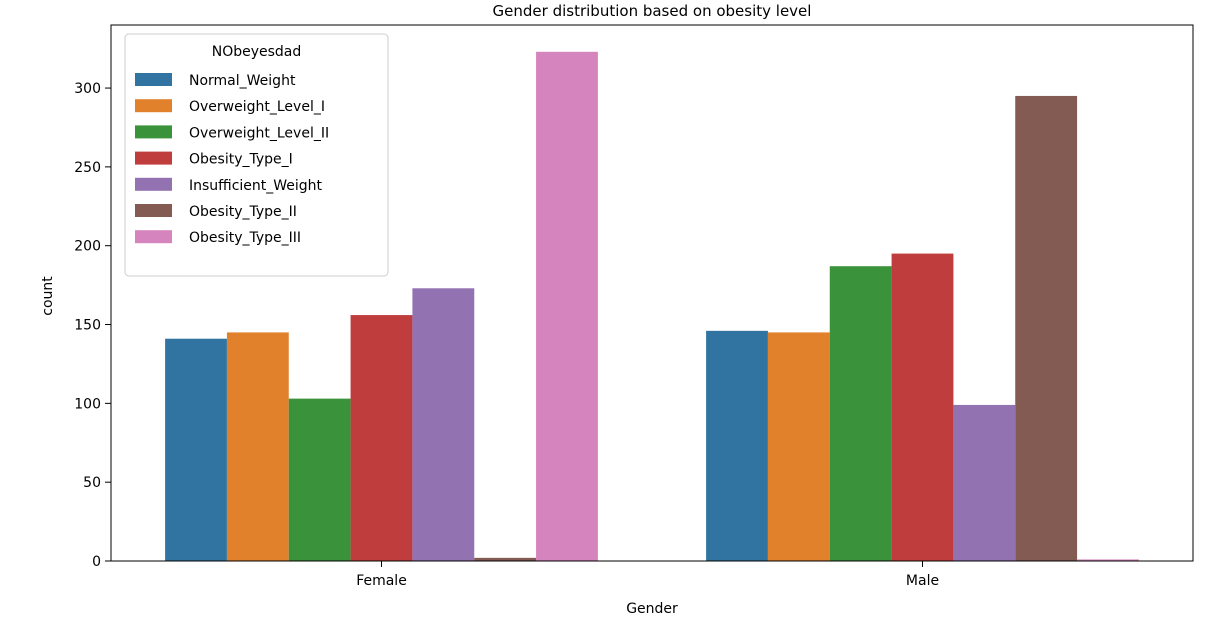 This screenshot has width=1210, height=624. I want to click on bar-overweight-level-ii-female, so click(319, 479).